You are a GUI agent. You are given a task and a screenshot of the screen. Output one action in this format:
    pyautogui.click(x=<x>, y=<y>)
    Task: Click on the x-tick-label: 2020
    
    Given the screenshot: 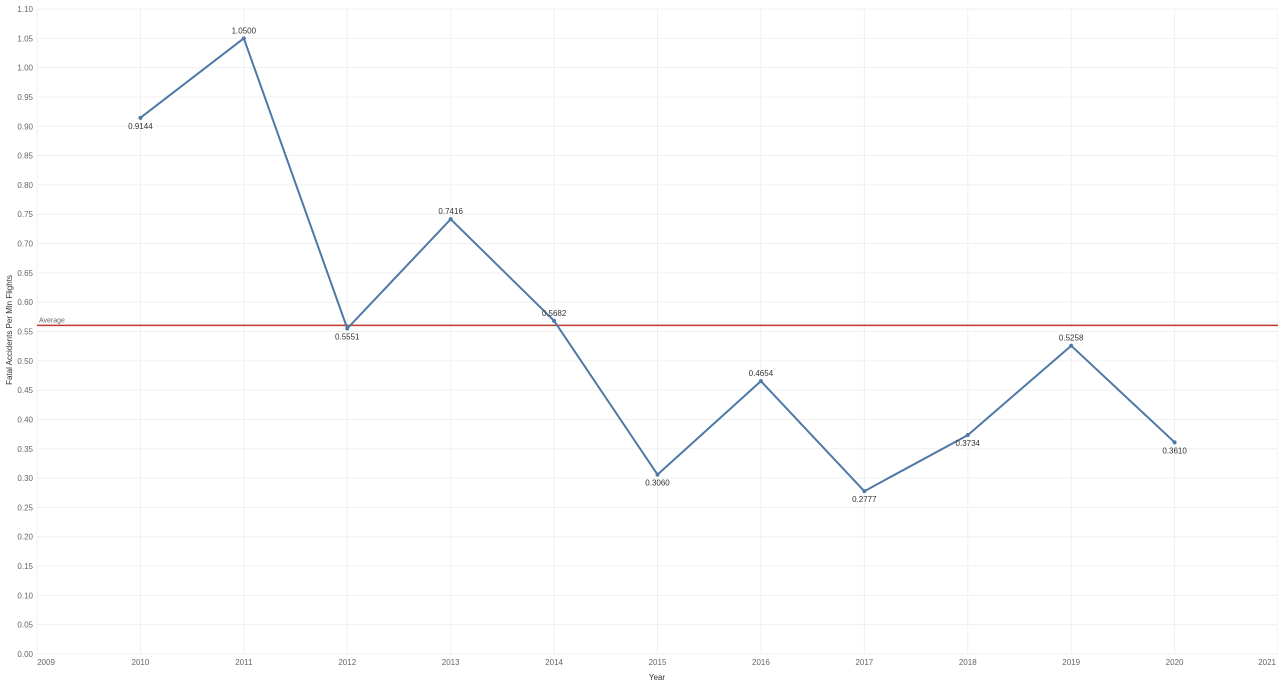 What is the action you would take?
    pyautogui.click(x=1175, y=662)
    